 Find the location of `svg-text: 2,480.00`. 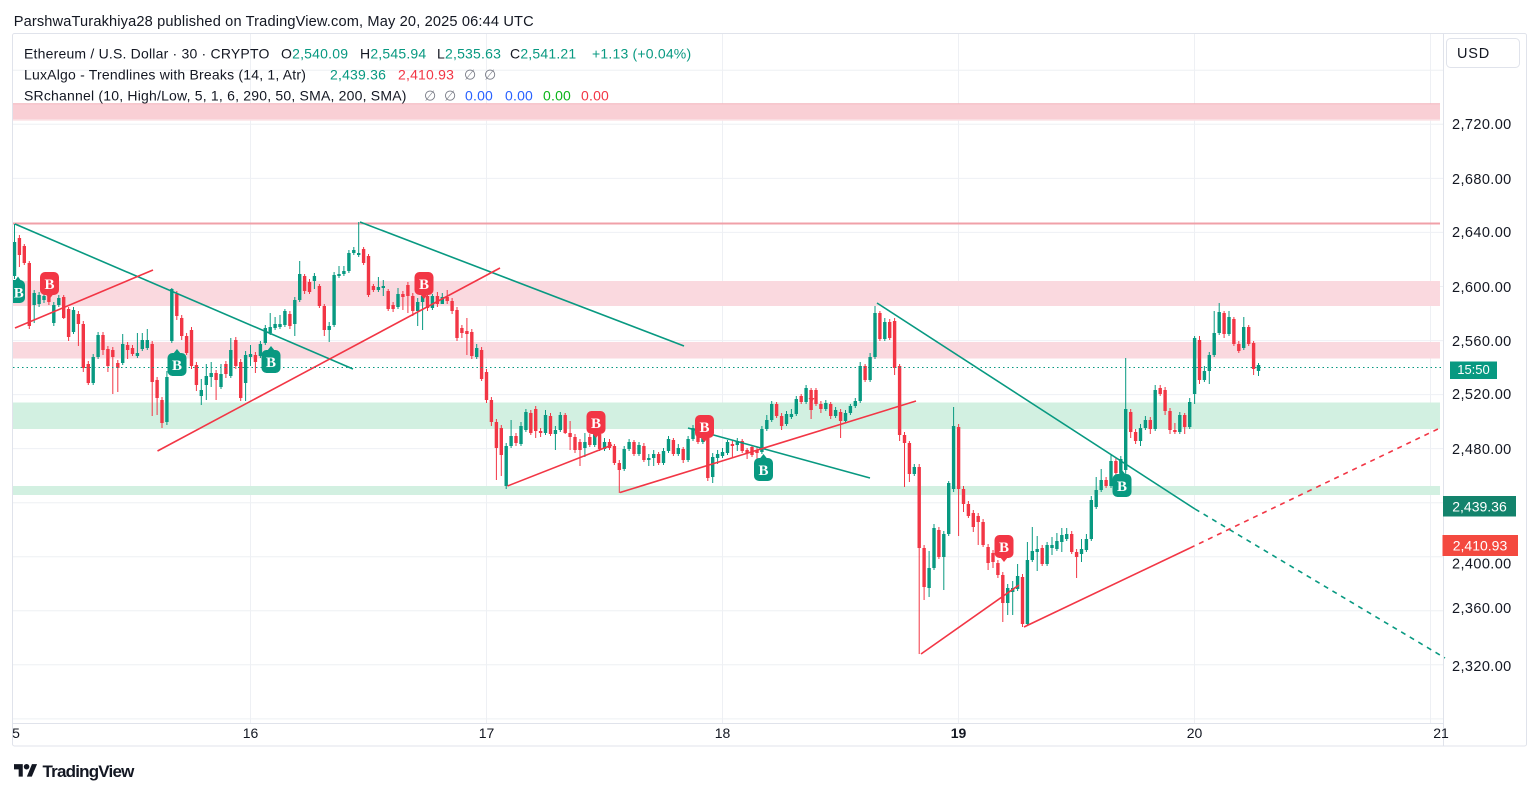

svg-text: 2,480.00 is located at coordinates (1482, 450).